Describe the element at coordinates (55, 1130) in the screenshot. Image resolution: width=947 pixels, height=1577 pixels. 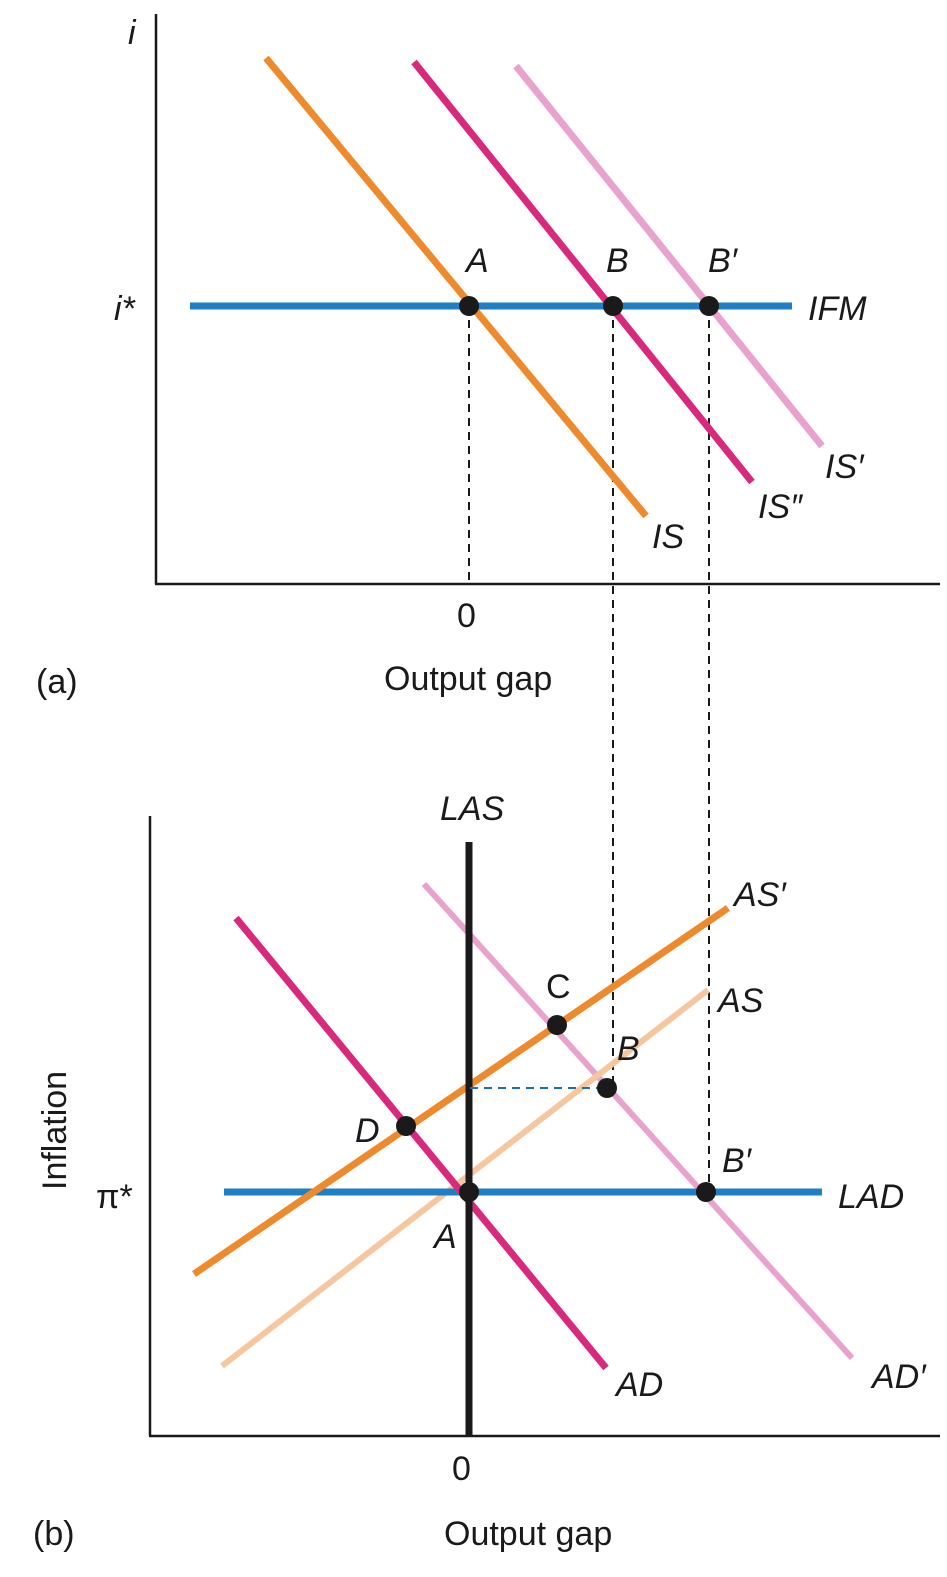
I see `panel-b-y-label: Inflation` at that location.